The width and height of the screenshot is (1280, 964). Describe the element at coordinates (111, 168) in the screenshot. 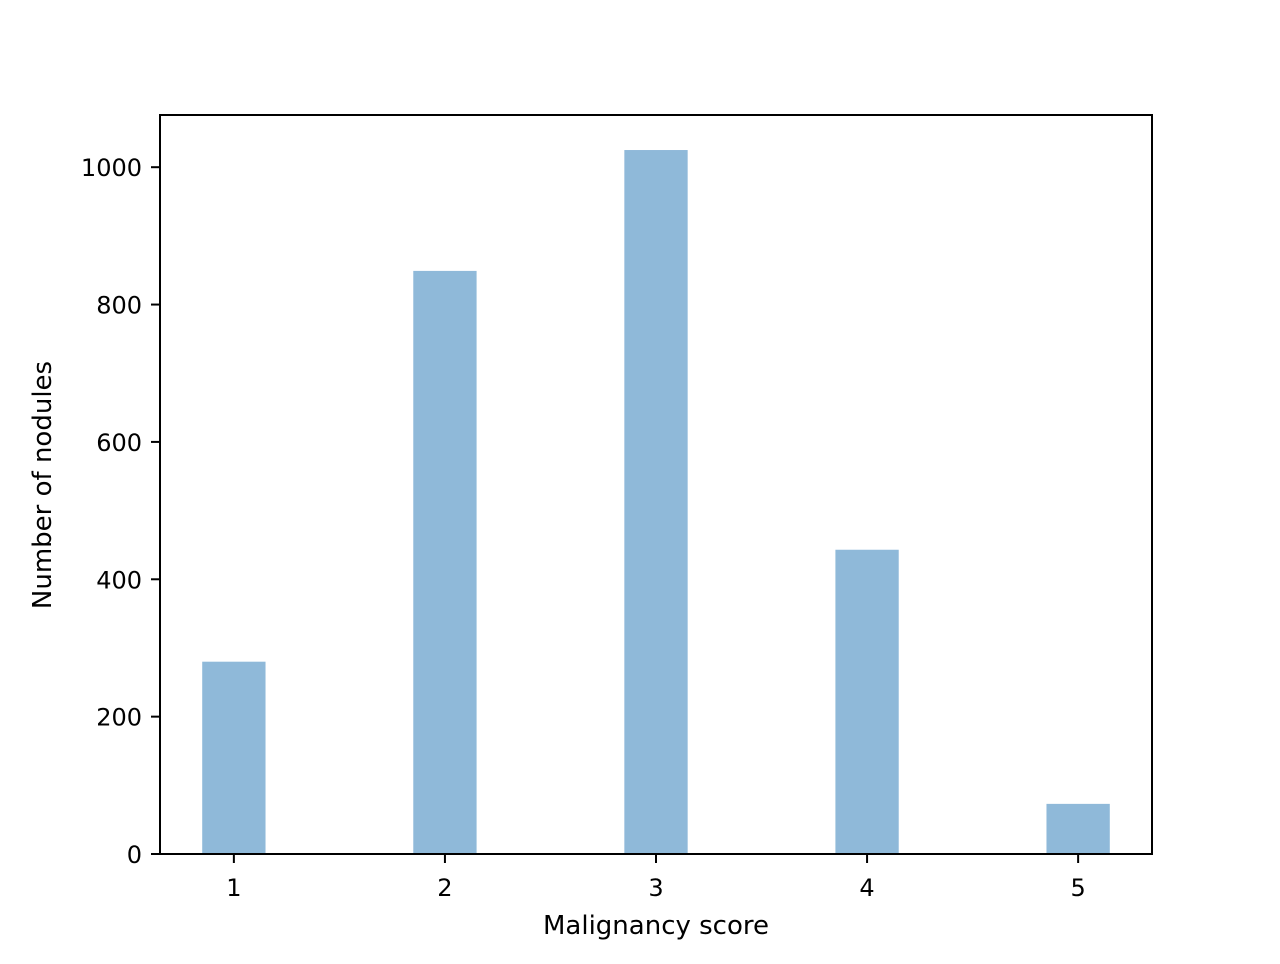

I see `y-tick-label: 1000` at that location.